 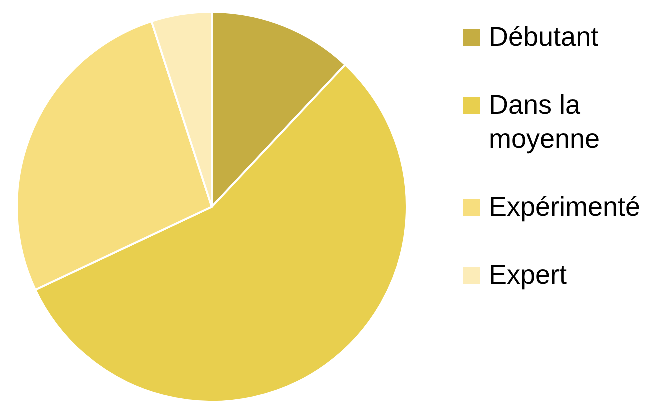 I want to click on legend-label: Expert, so click(x=528, y=275).